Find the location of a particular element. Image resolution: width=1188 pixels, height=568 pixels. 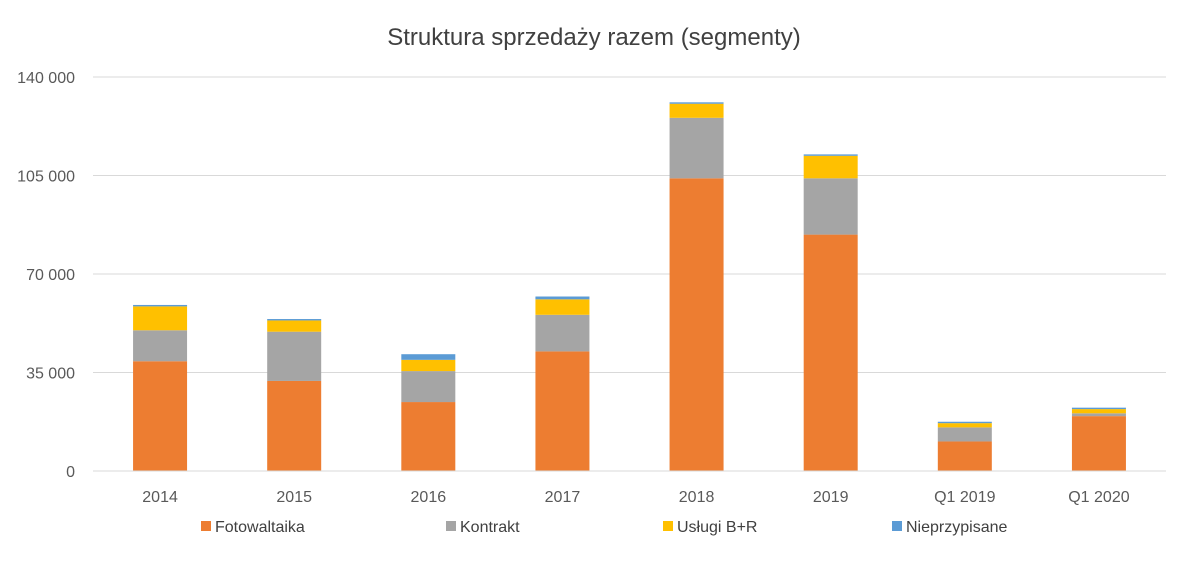

bar-segment-fotowaltaika-q1-2019 is located at coordinates (964, 456).